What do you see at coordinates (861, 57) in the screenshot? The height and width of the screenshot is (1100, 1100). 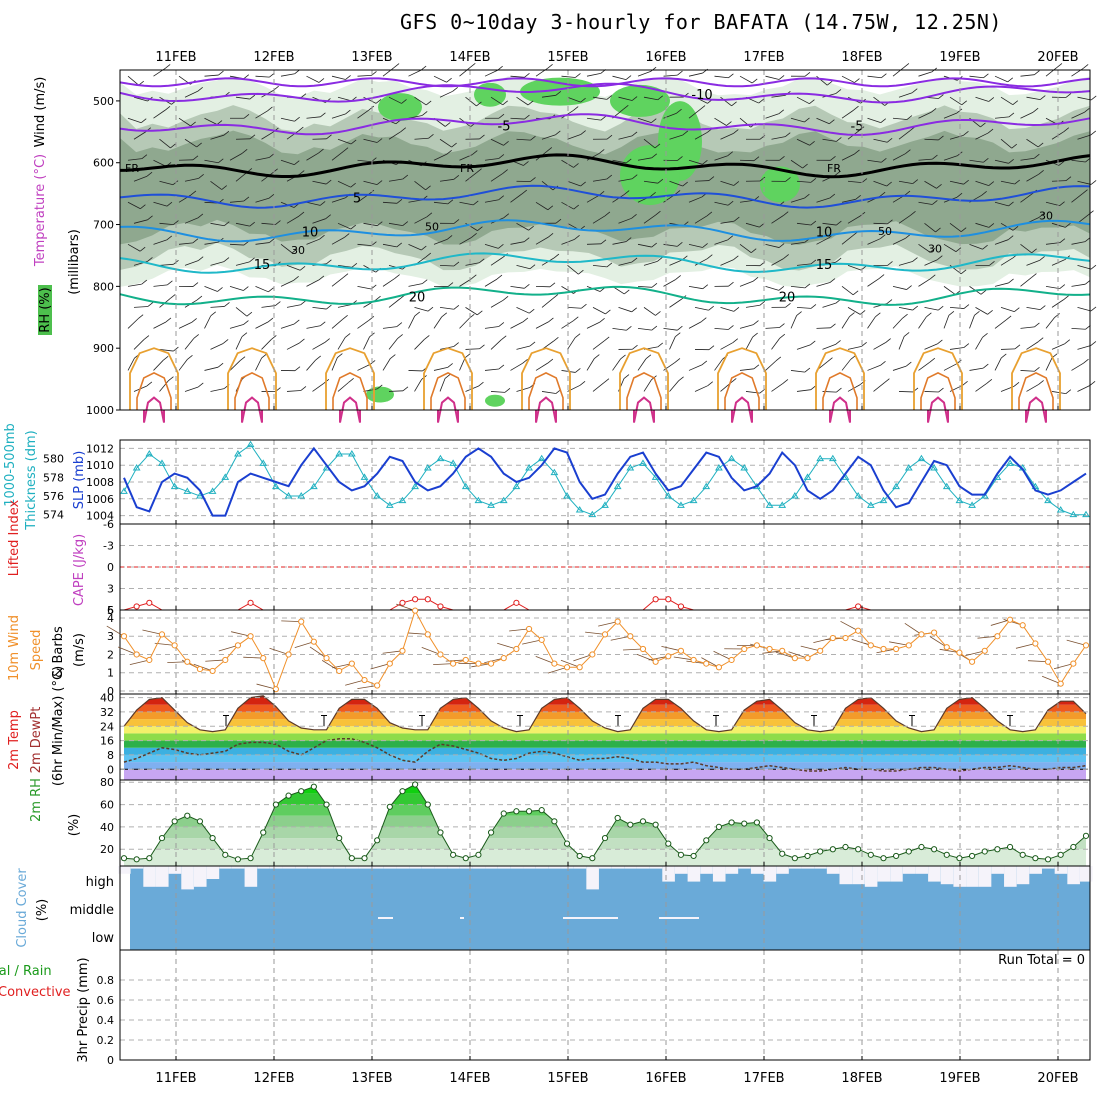 I see `date-label-top: 18FEB` at bounding box center [861, 57].